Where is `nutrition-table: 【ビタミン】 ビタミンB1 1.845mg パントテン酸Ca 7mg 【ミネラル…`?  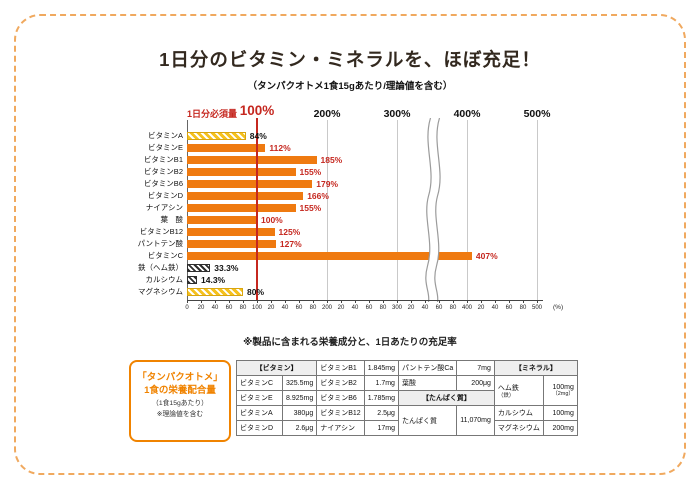
nutrition-table: 【ビタミン】 ビタミンB1 1.845mg パントテン酸Ca 7mg 【ミネラル… is located at coordinates (406, 398).